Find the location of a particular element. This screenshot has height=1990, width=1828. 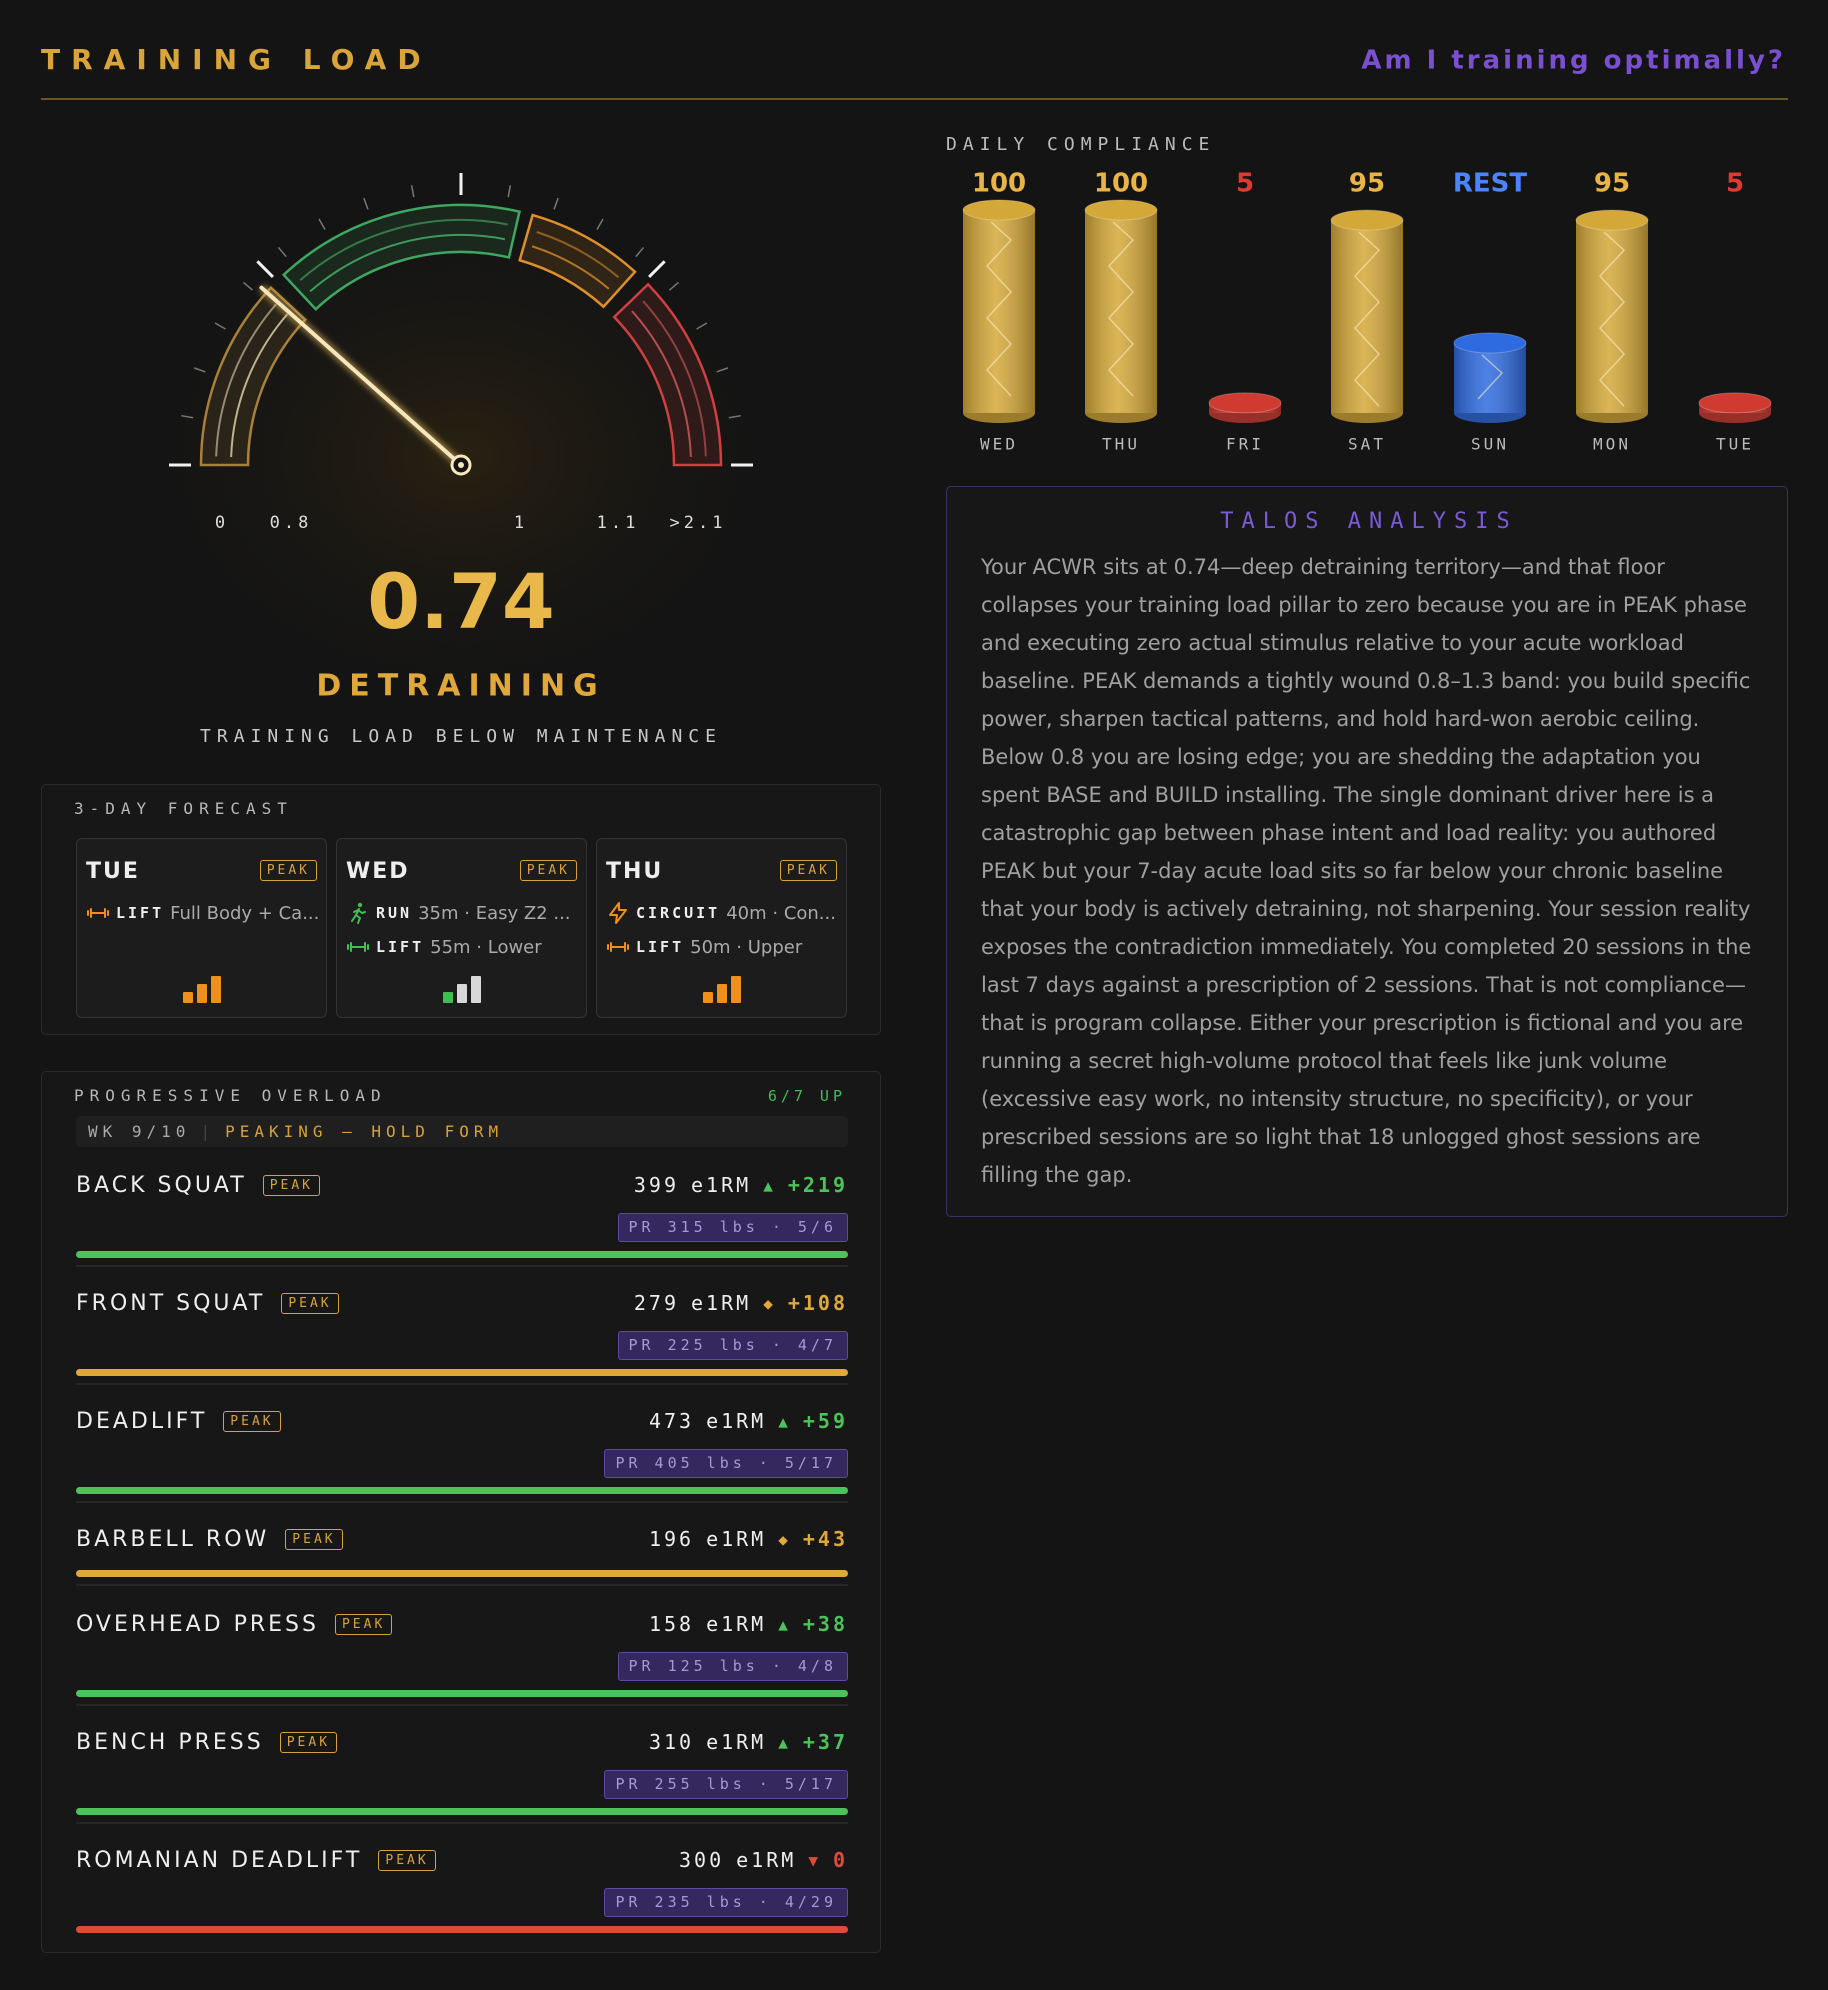

cylinder-top is located at coordinates (1121, 210).